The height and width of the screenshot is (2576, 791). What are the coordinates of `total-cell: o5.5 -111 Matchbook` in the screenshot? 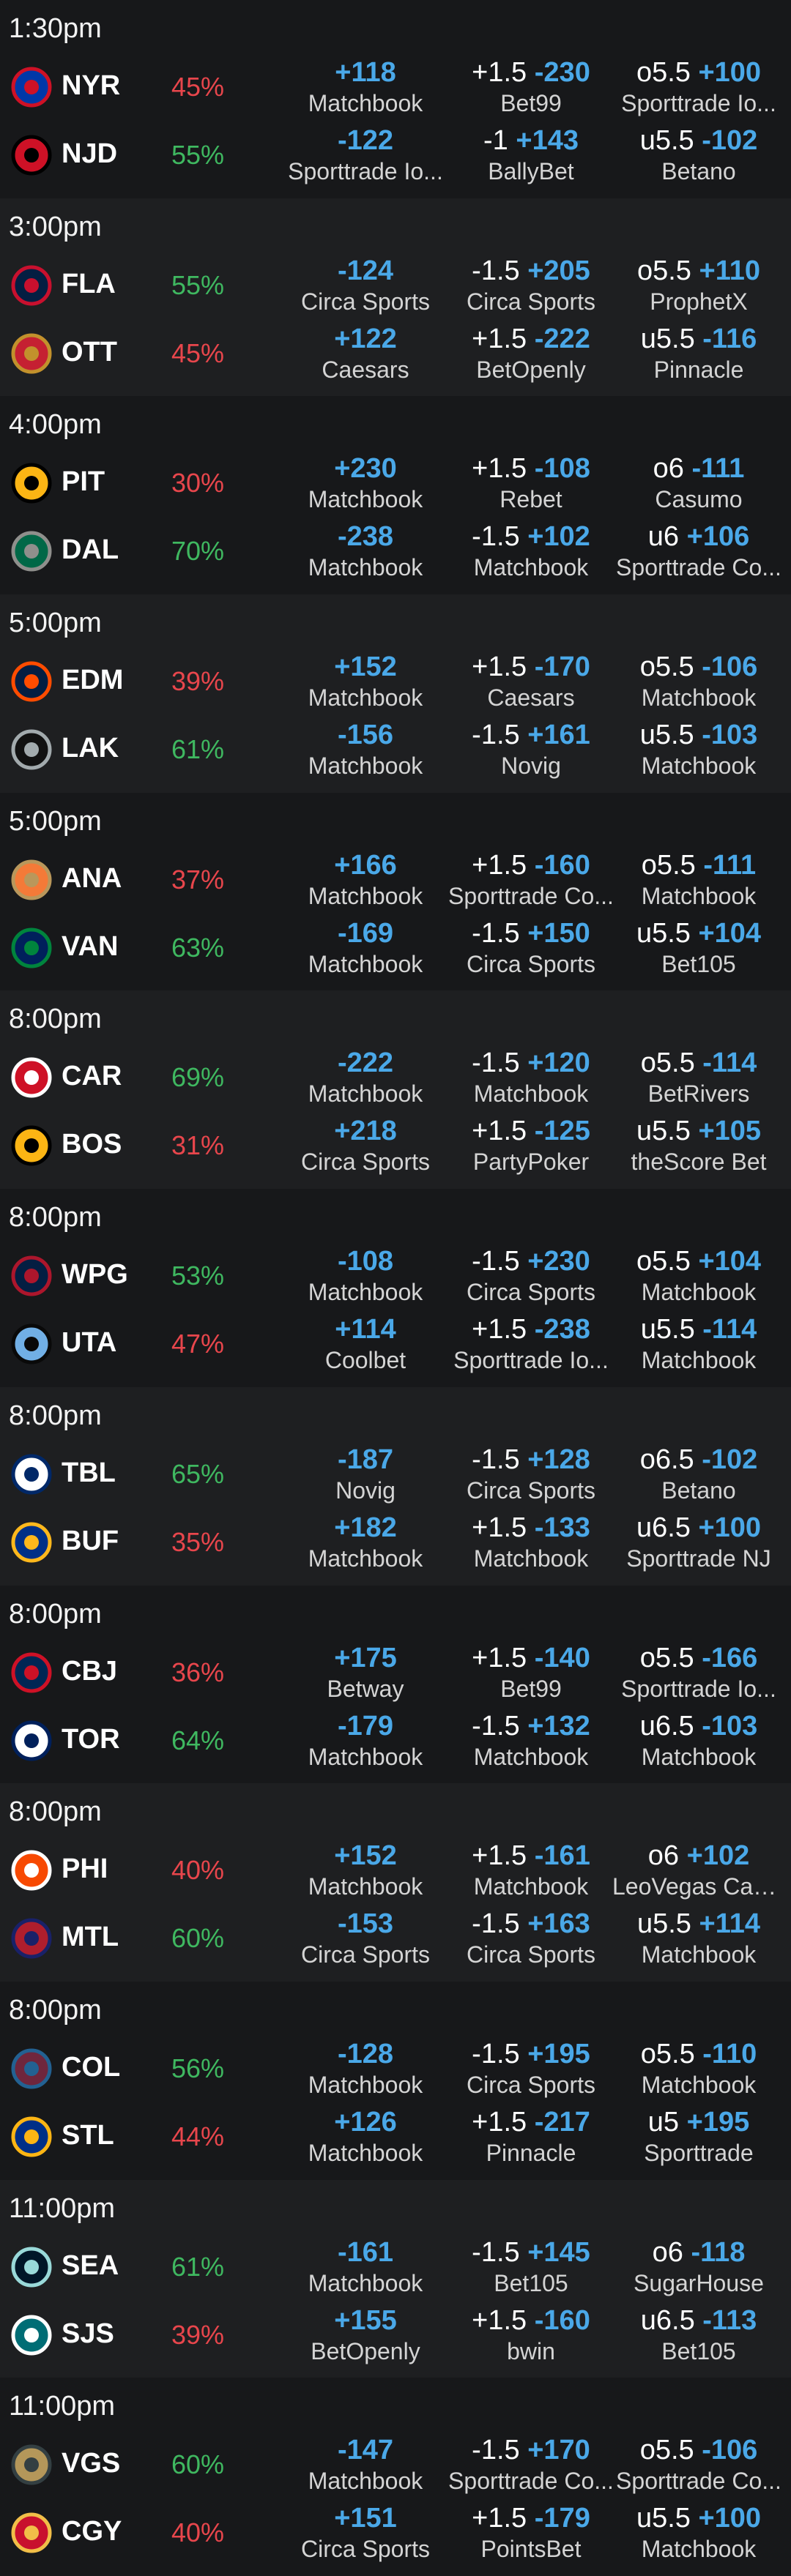 It's located at (698, 879).